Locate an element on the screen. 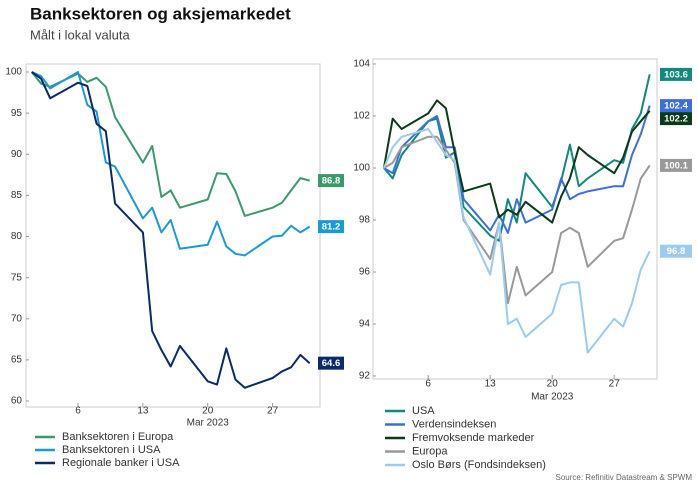 This screenshot has height=485, width=698. legend-label: USA is located at coordinates (423, 411).